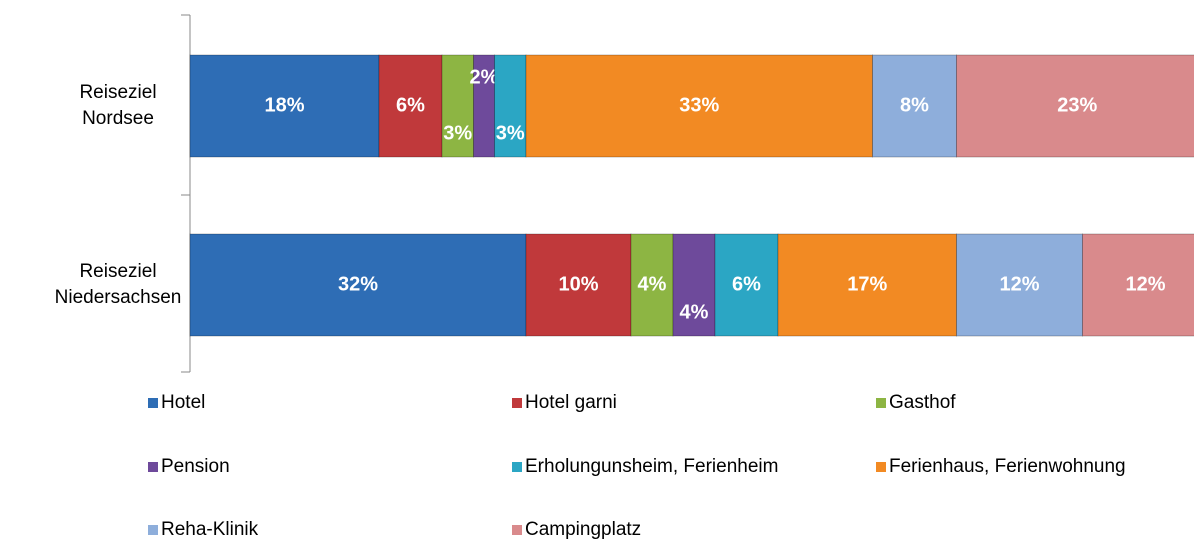 This screenshot has width=1194, height=547. What do you see at coordinates (651, 466) in the screenshot?
I see `legend-label: Erholungunsheim, Ferienheim` at bounding box center [651, 466].